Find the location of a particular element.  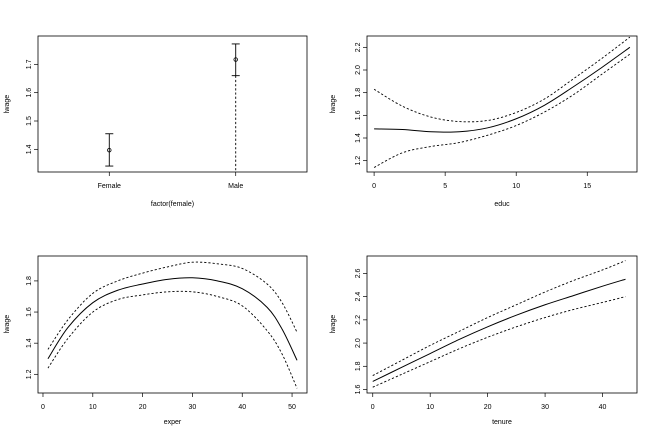

x-tick-label: Male is located at coordinates (235, 186).